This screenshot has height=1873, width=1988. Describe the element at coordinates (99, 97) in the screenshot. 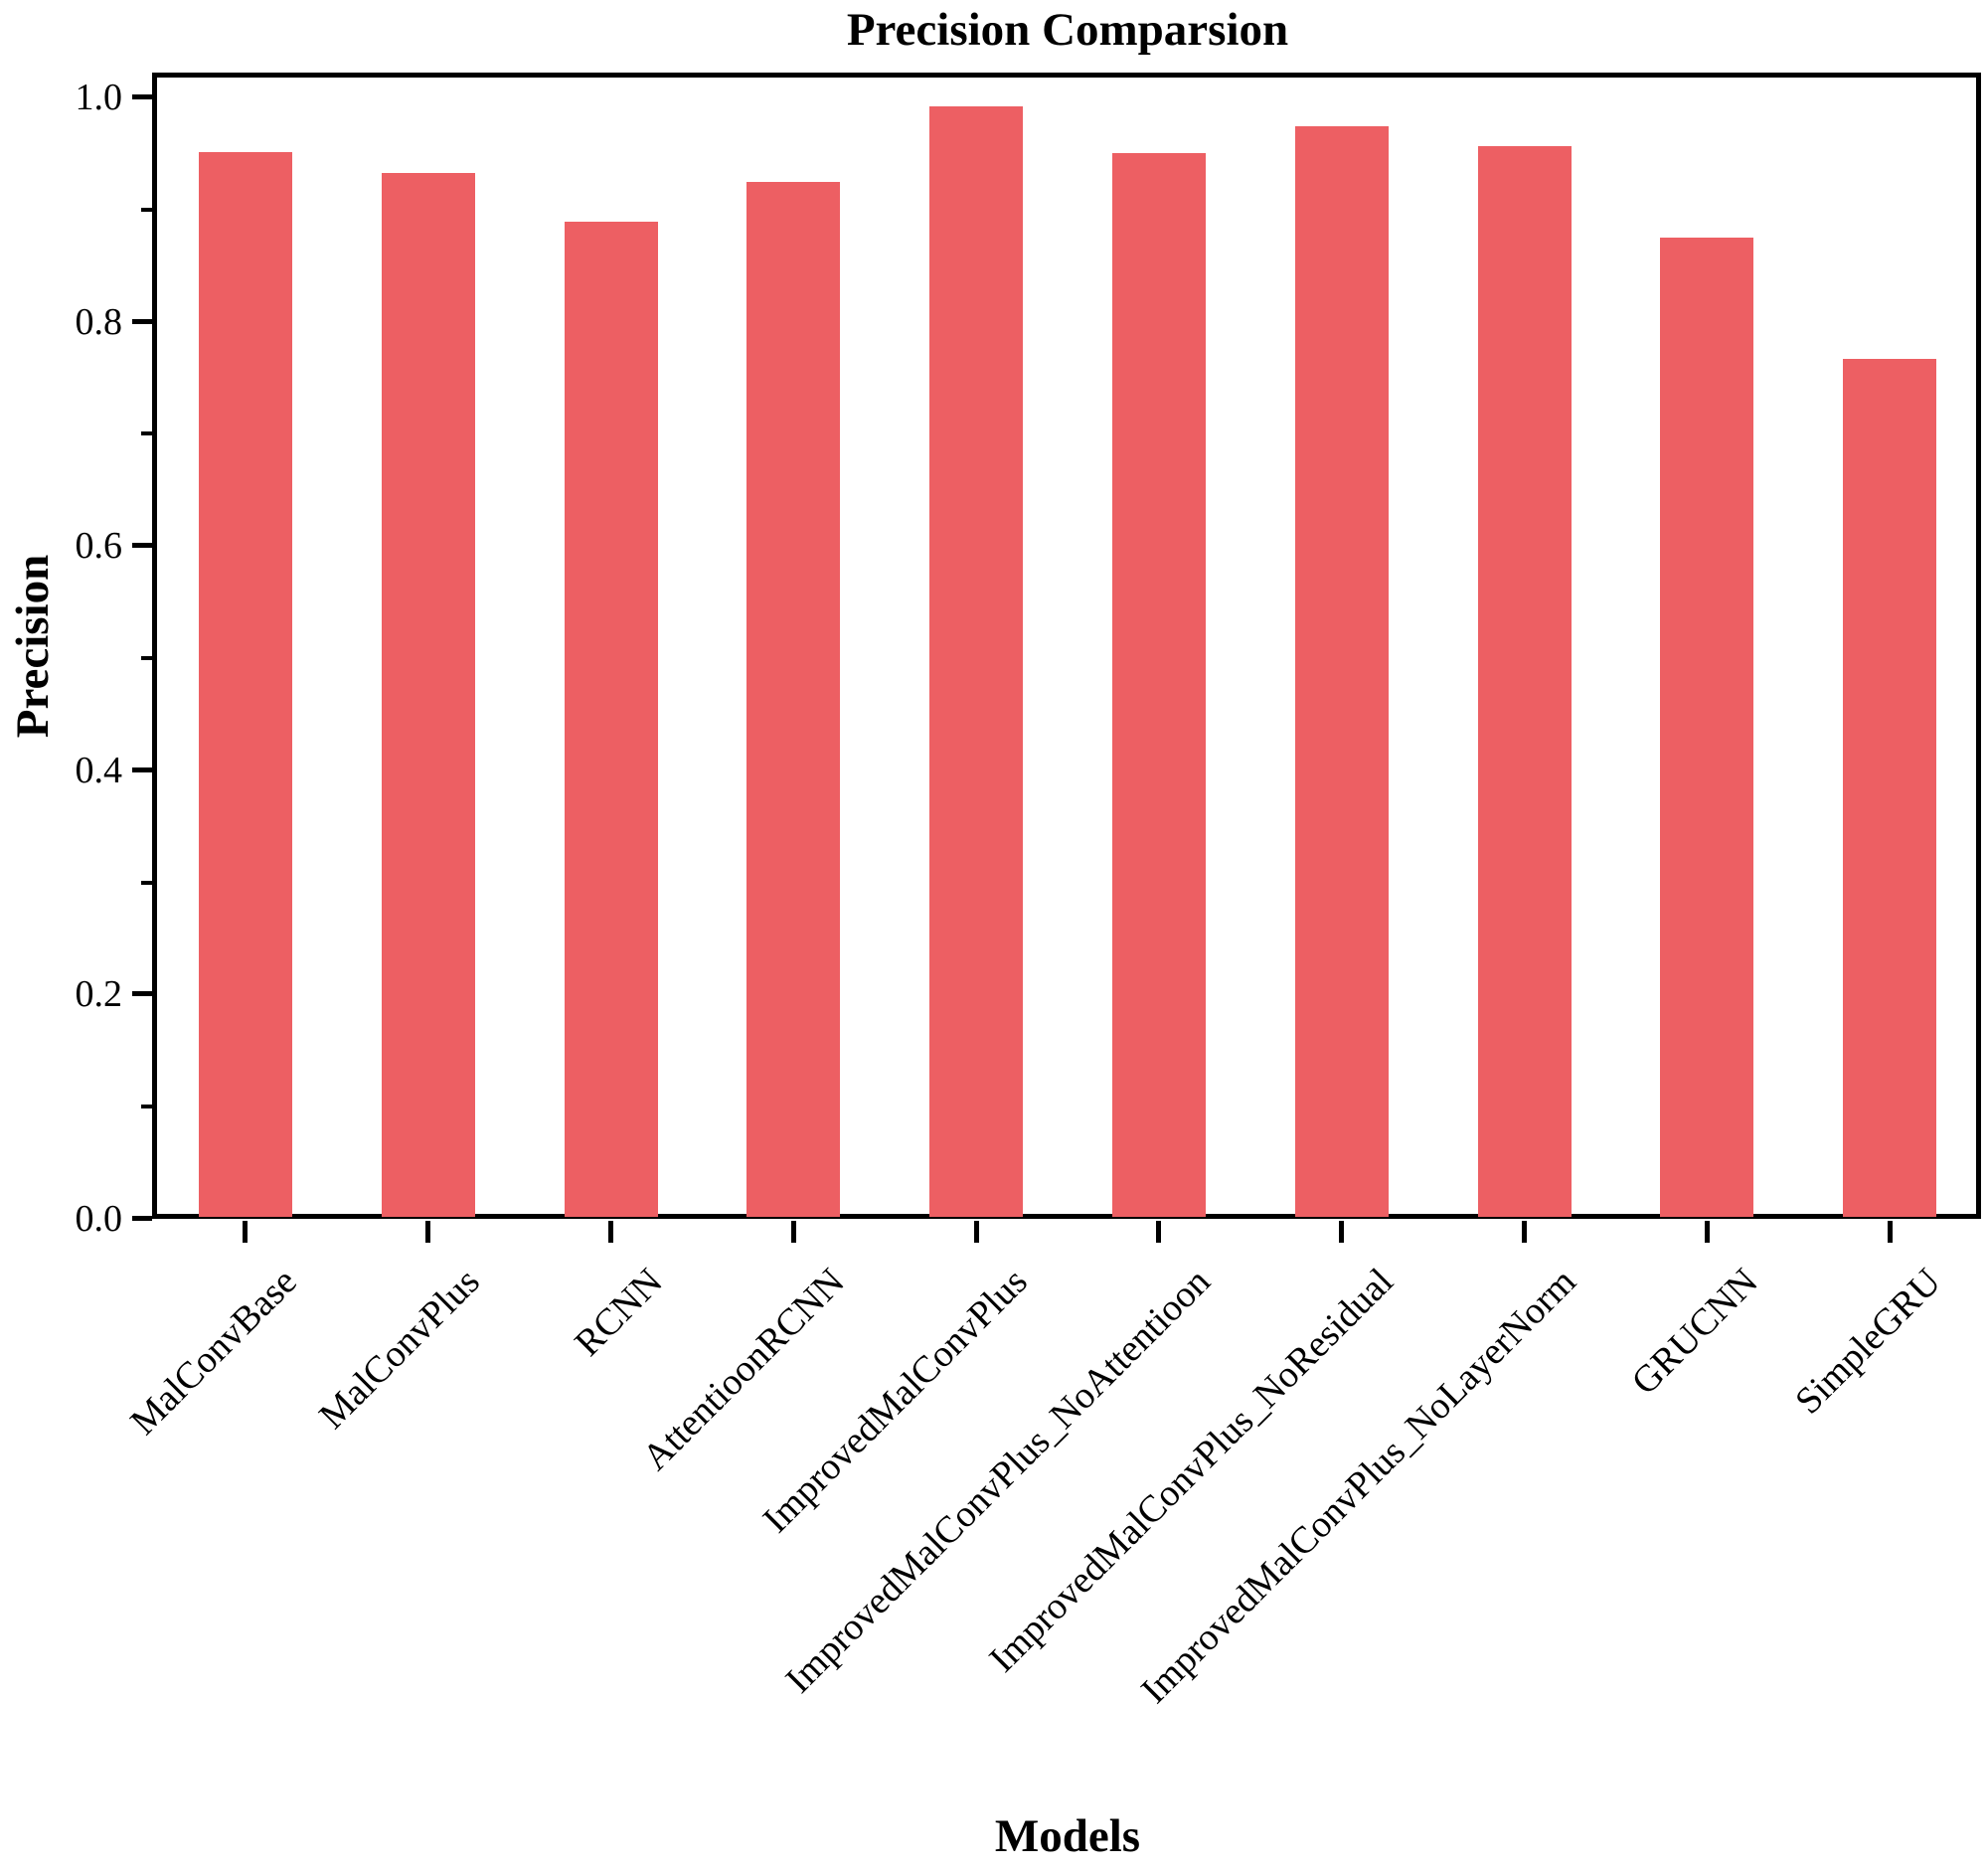

I see `y-tick-label: 1.0` at that location.